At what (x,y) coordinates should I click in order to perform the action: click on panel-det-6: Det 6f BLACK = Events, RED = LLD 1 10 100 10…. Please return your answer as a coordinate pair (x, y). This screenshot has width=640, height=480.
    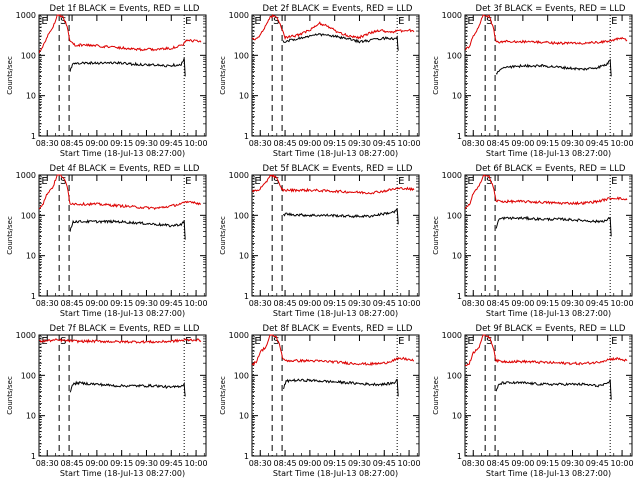
    Looking at the image, I should click on (533, 241).